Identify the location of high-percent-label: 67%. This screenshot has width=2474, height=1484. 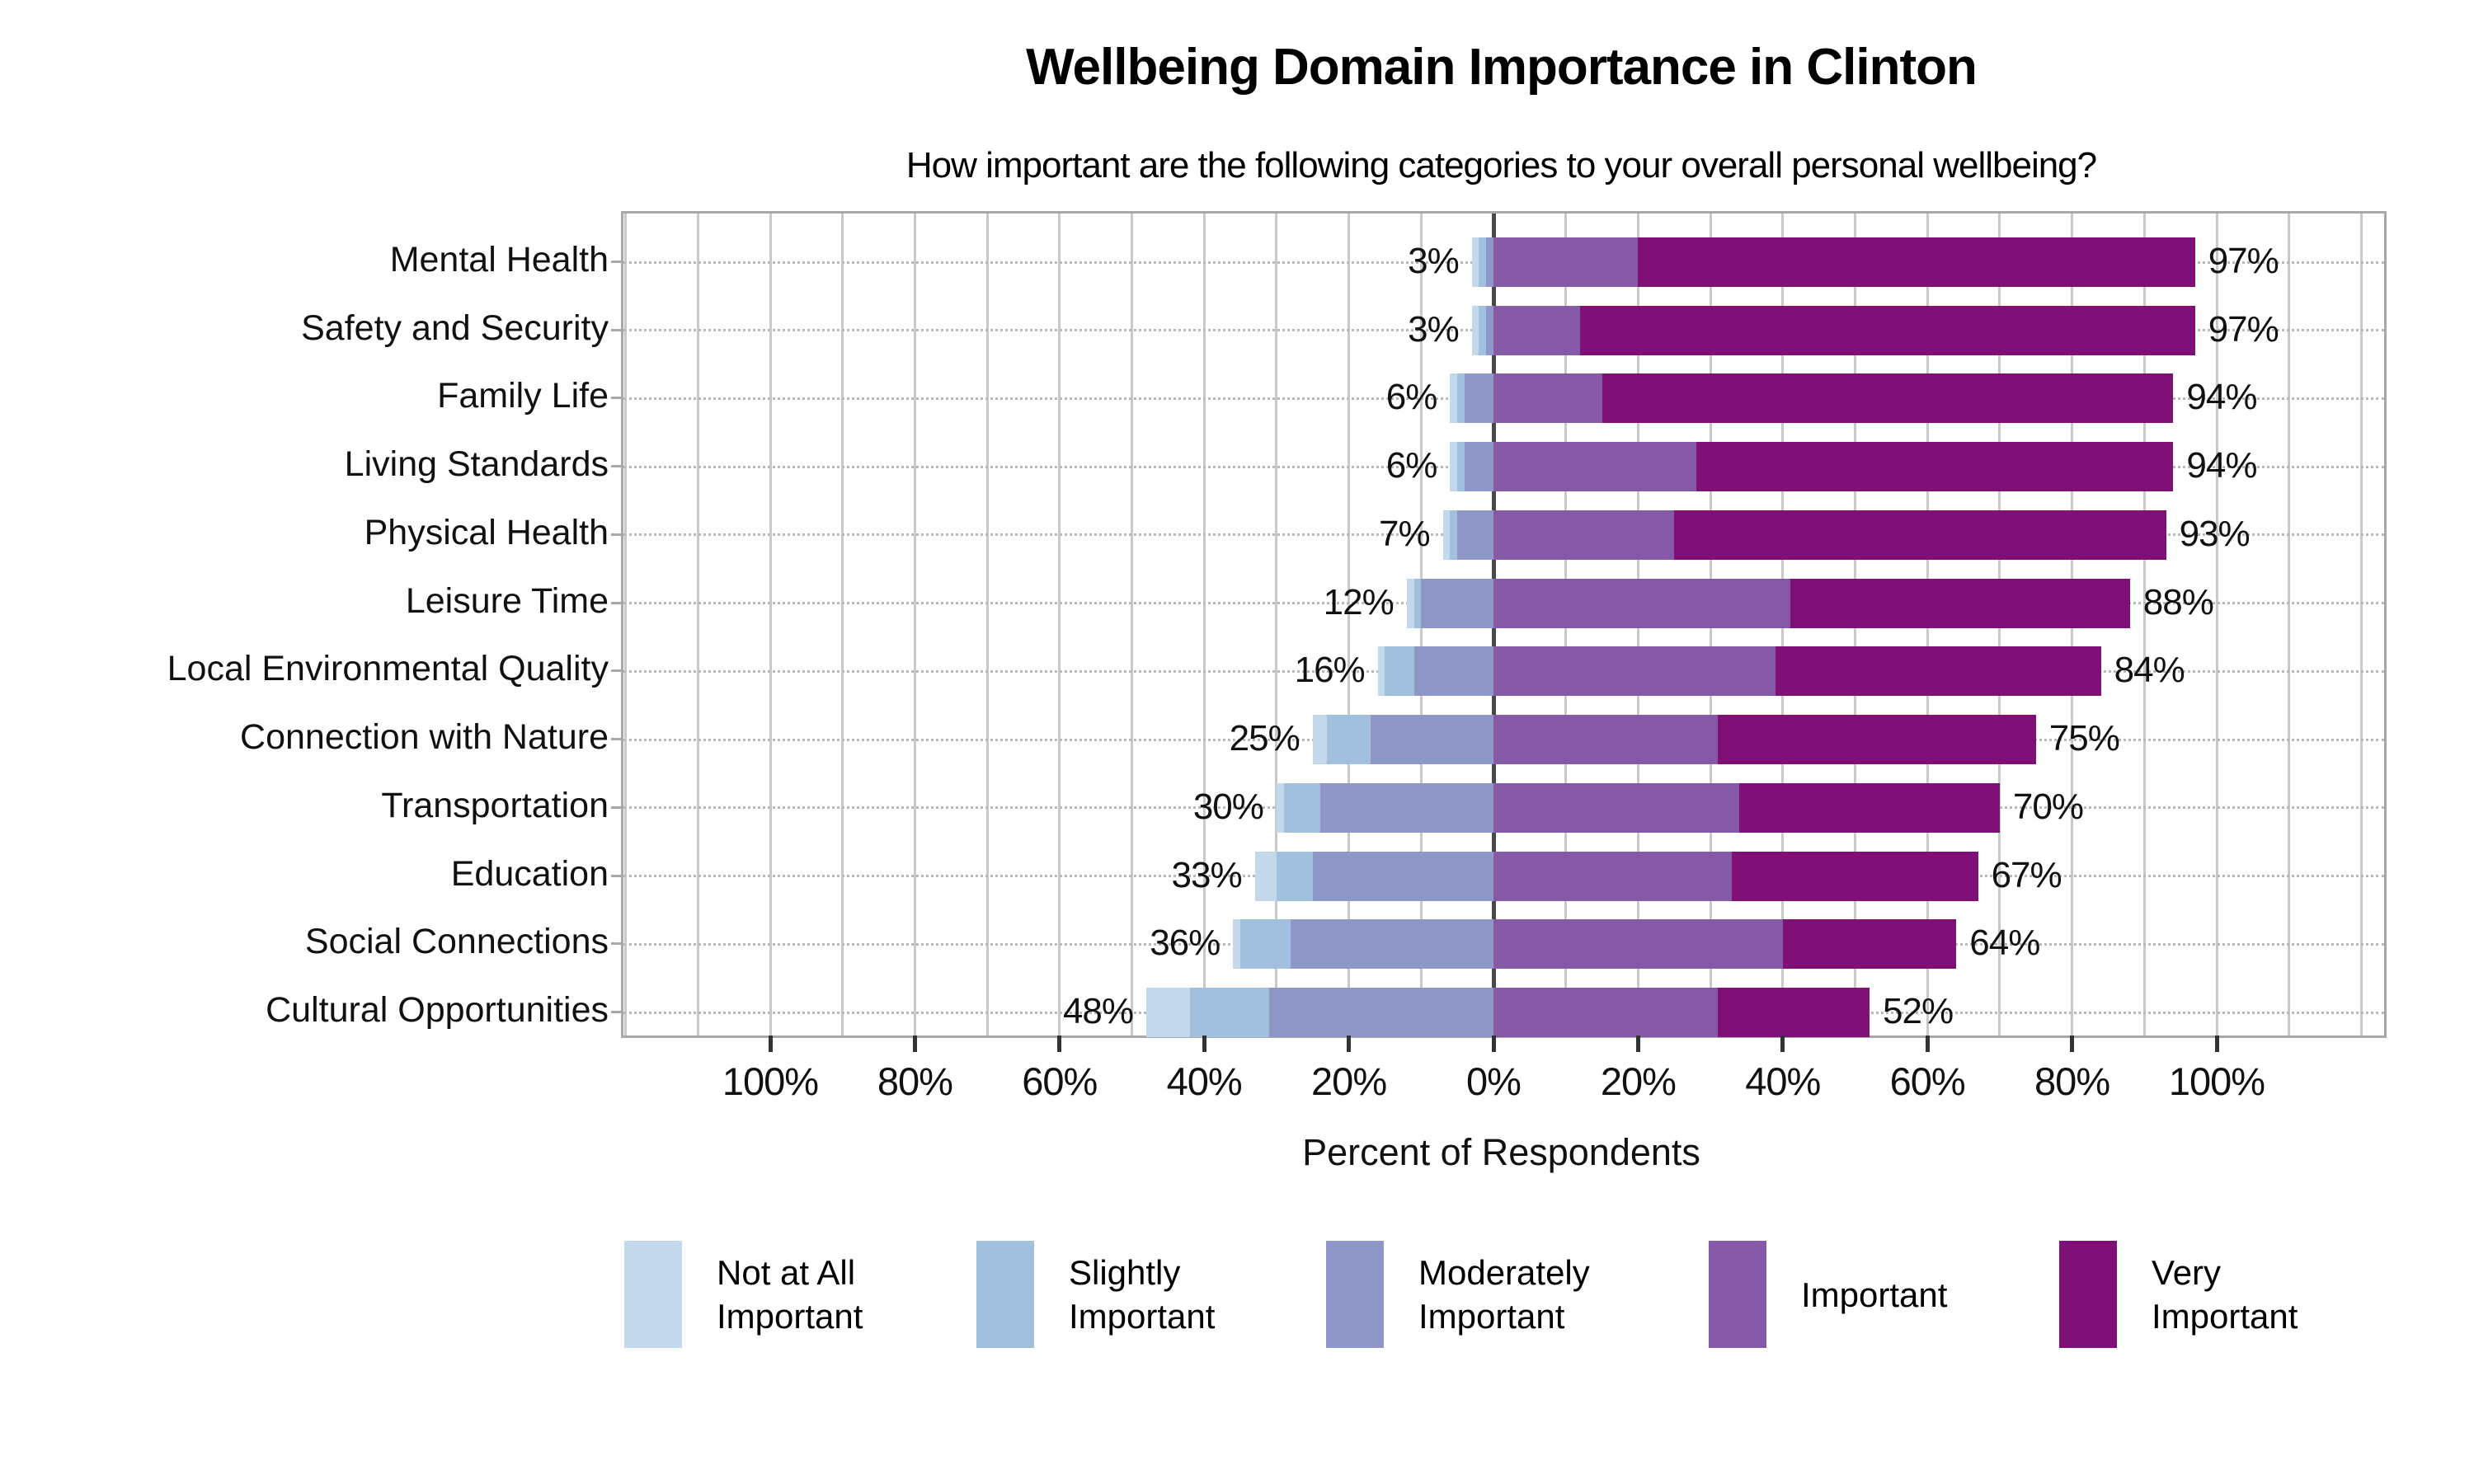
(2026, 874).